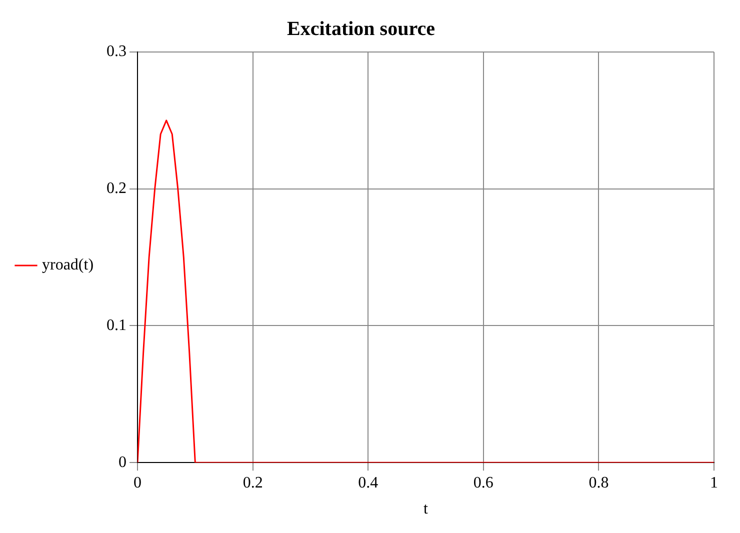 This screenshot has height=533, width=740. Describe the element at coordinates (68, 265) in the screenshot. I see `legend-label: yroad(t)` at that location.